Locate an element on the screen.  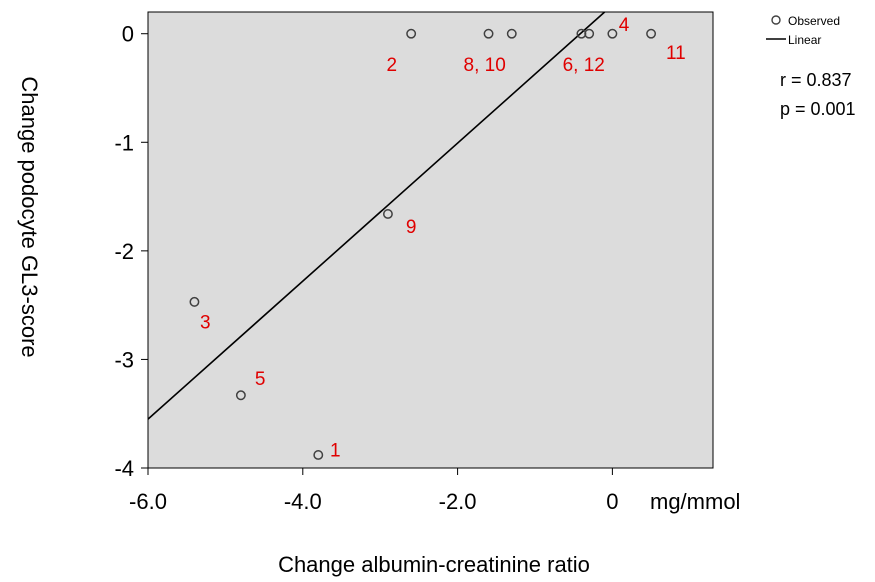
x-tick-label: 0 is located at coordinates (612, 501).